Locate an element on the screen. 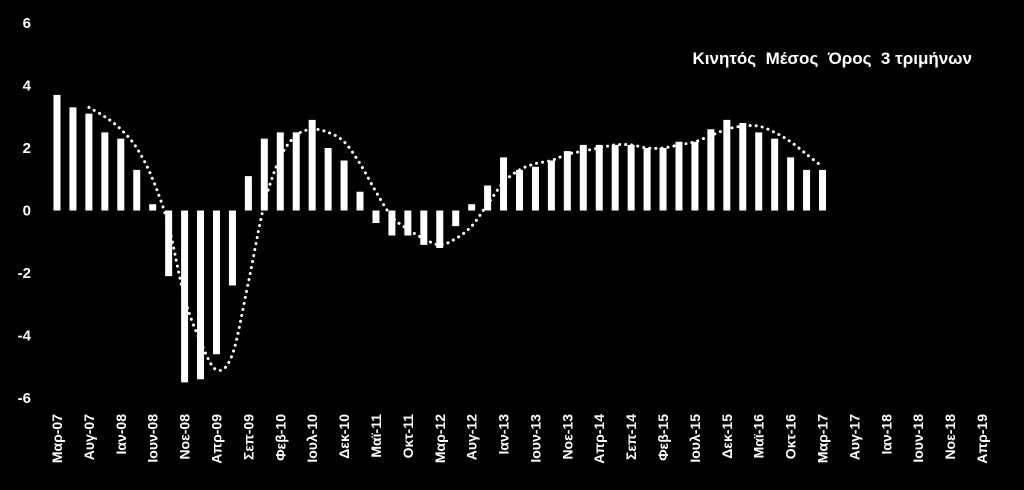  x-tick-label: Οκτ-11 is located at coordinates (408, 436).